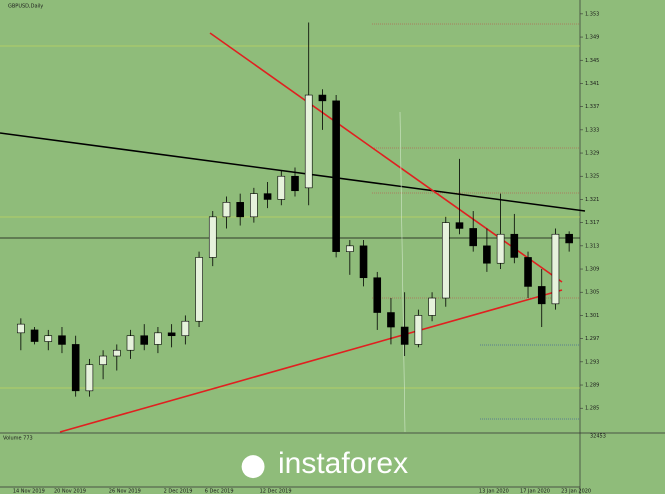  Describe the element at coordinates (125, 491) in the screenshot. I see `x-tick-label: 26 Nov 2019` at that location.